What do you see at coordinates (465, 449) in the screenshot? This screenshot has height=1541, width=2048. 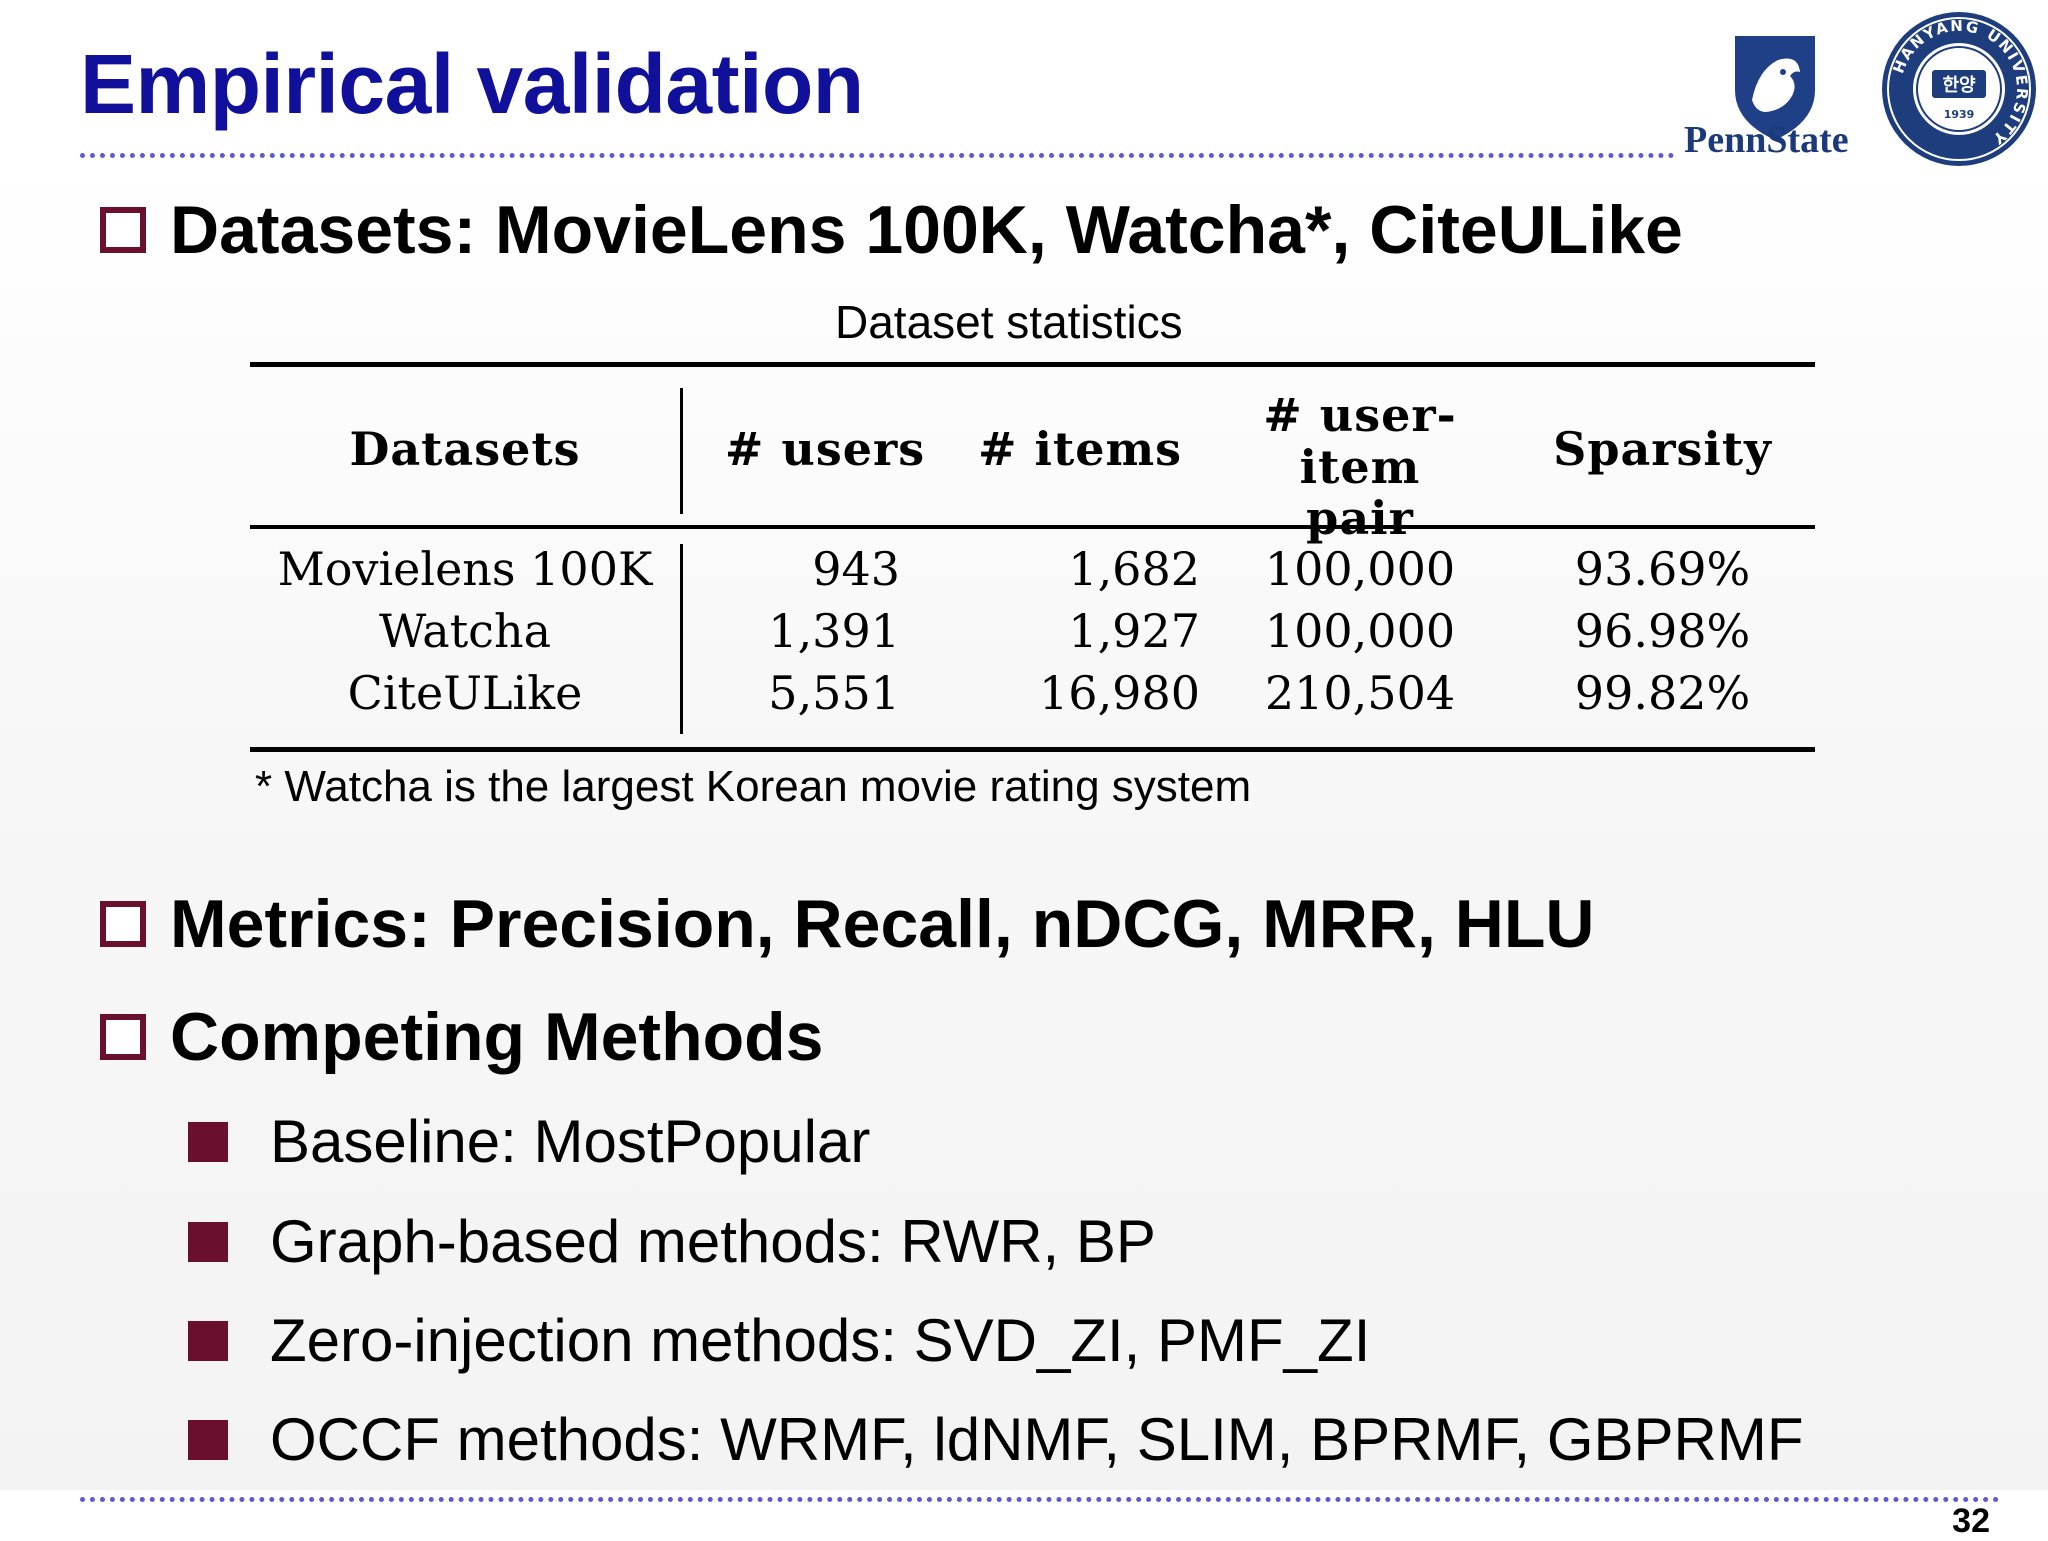 I see `header-datasets: Datasets` at bounding box center [465, 449].